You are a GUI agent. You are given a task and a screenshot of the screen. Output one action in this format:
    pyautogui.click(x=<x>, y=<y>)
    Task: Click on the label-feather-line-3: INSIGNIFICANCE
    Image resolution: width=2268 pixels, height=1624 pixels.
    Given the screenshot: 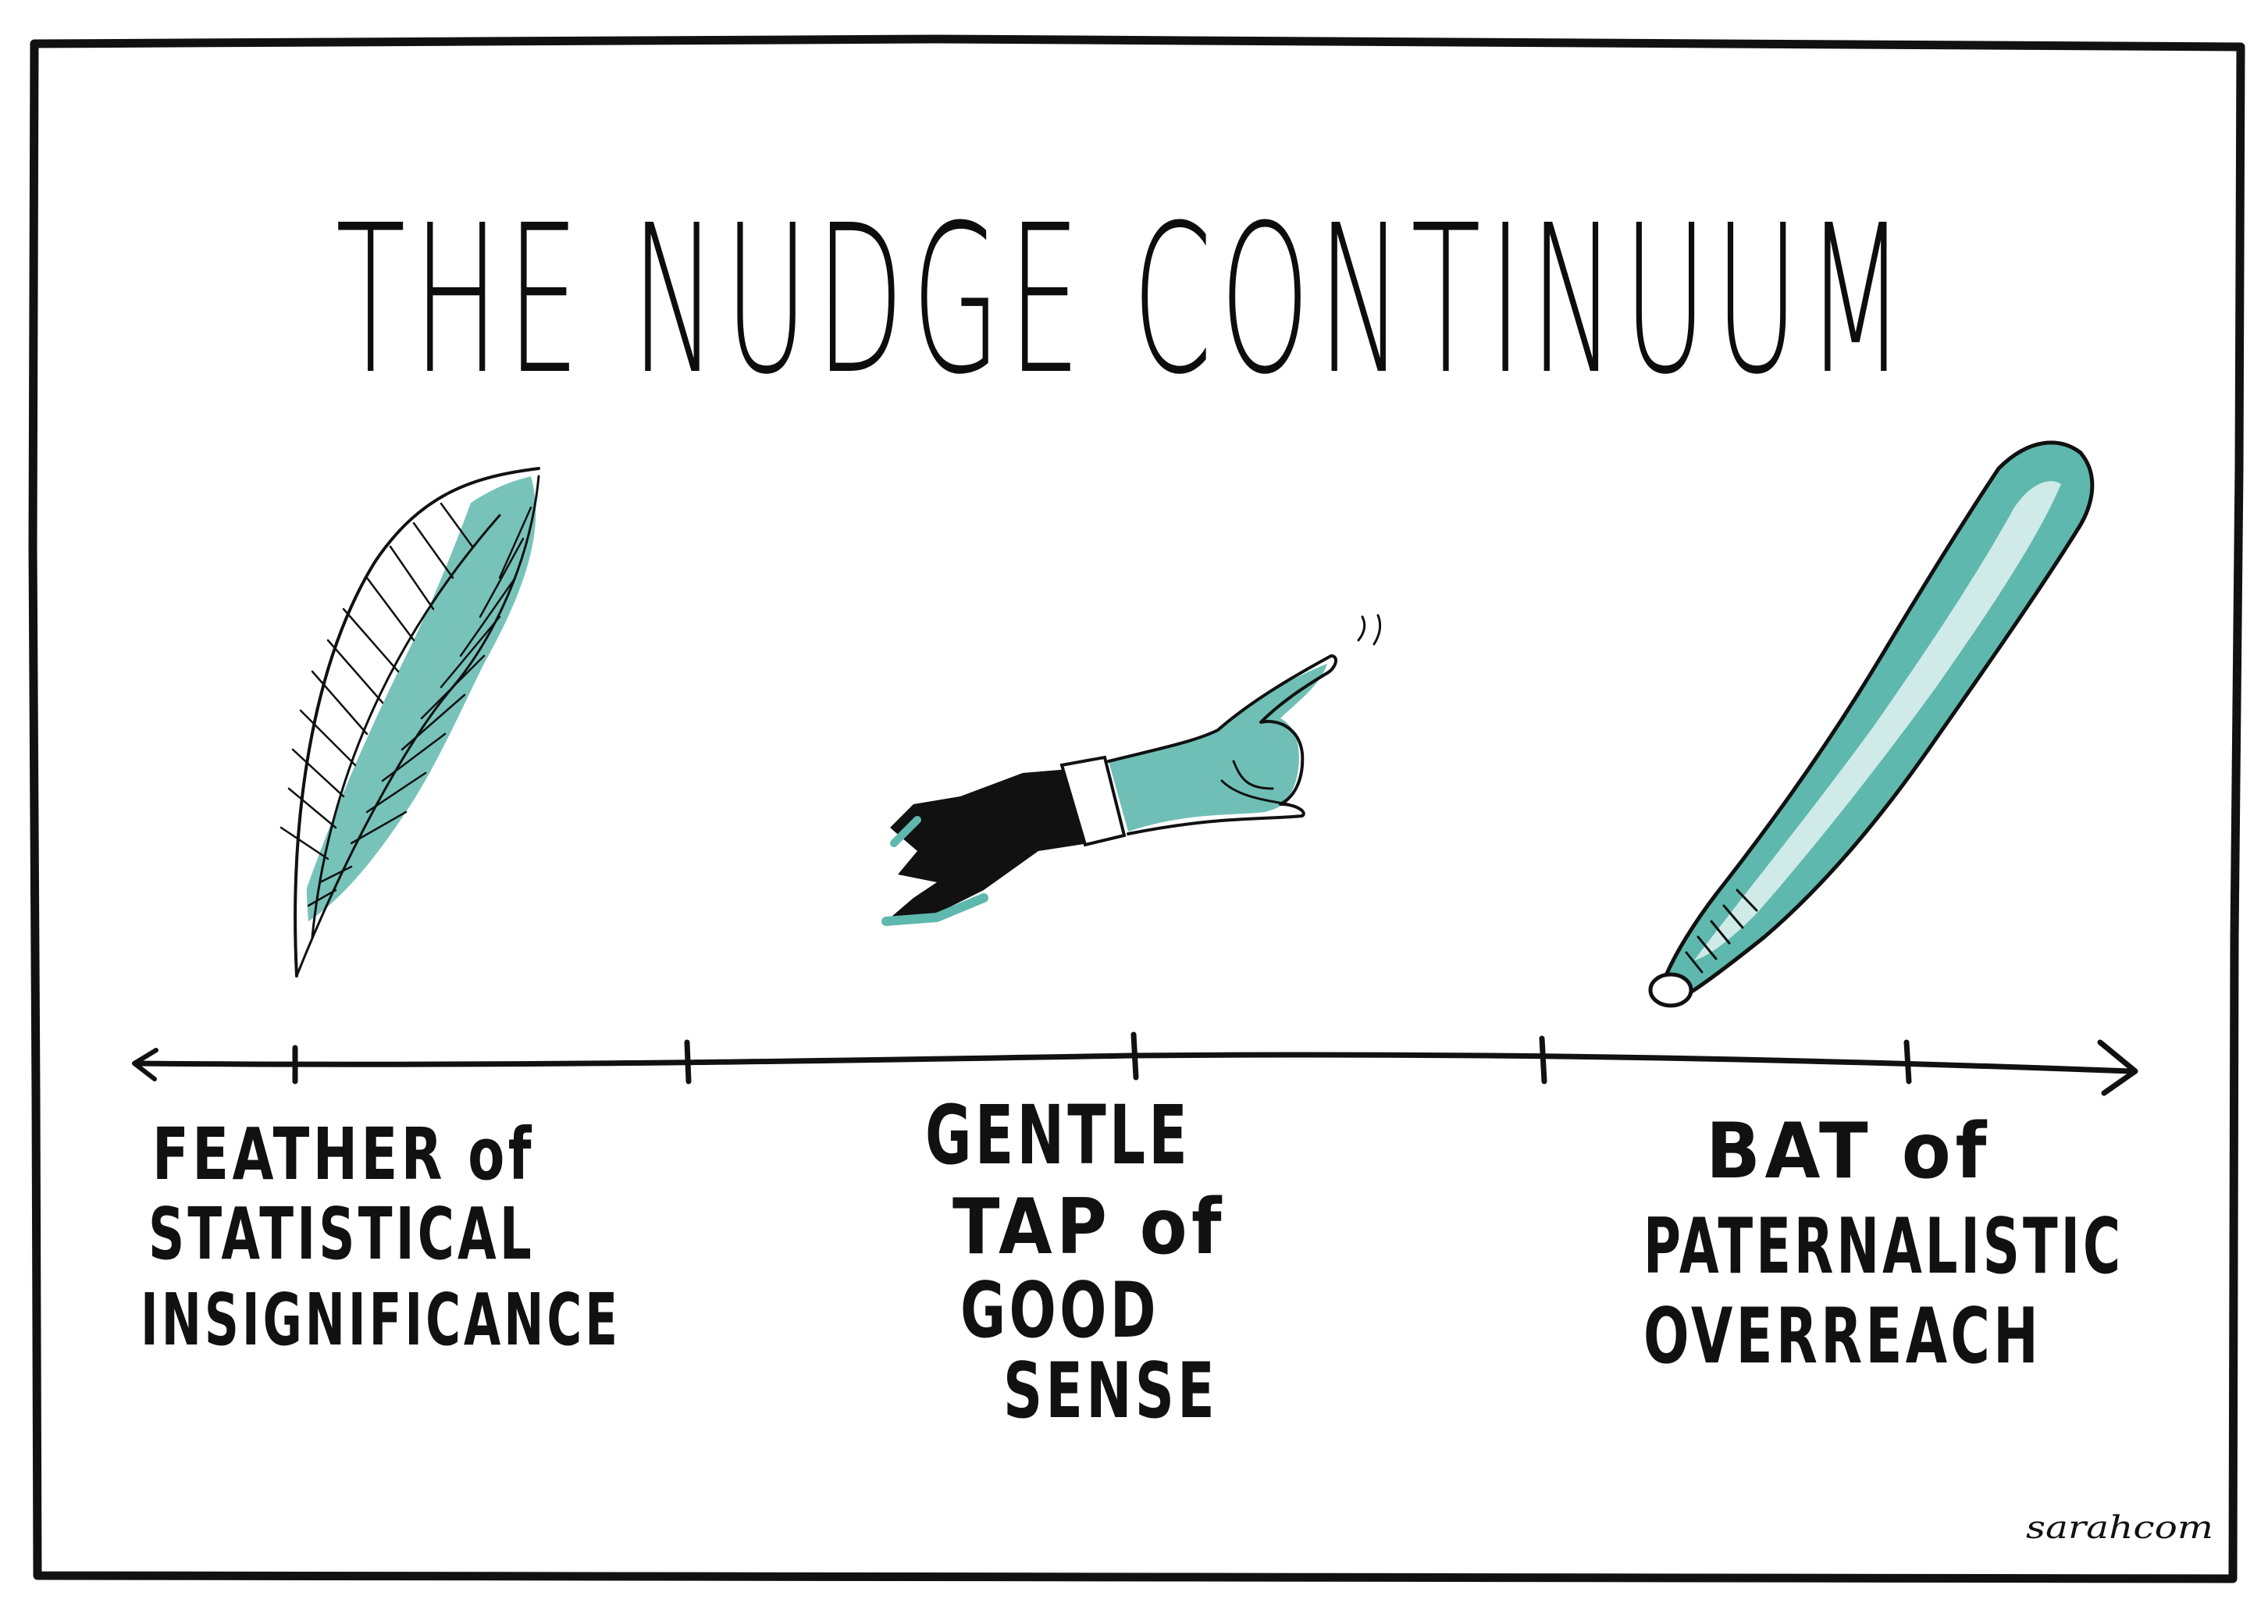 What is the action you would take?
    pyautogui.click(x=381, y=1320)
    